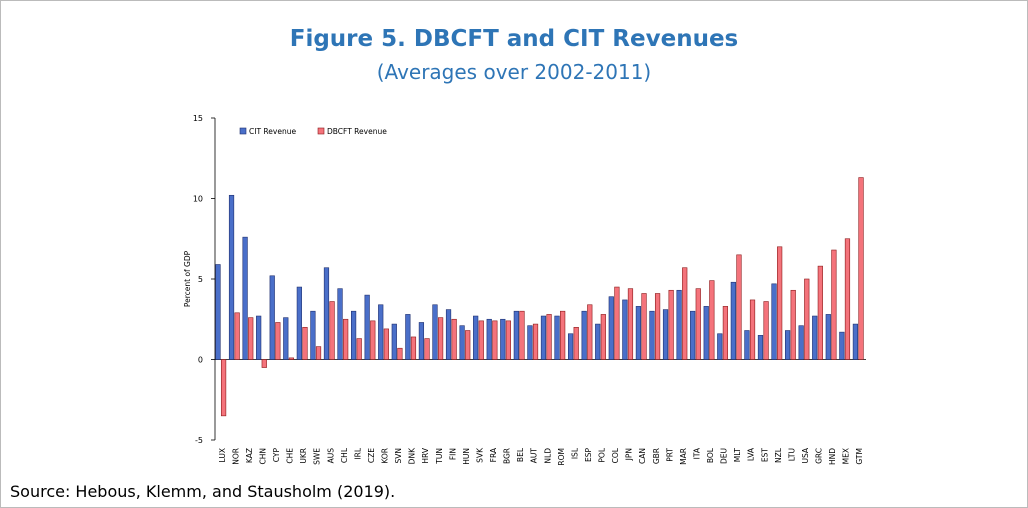  Describe the element at coordinates (290, 456) in the screenshot. I see `x-tick-label: CHE` at that location.